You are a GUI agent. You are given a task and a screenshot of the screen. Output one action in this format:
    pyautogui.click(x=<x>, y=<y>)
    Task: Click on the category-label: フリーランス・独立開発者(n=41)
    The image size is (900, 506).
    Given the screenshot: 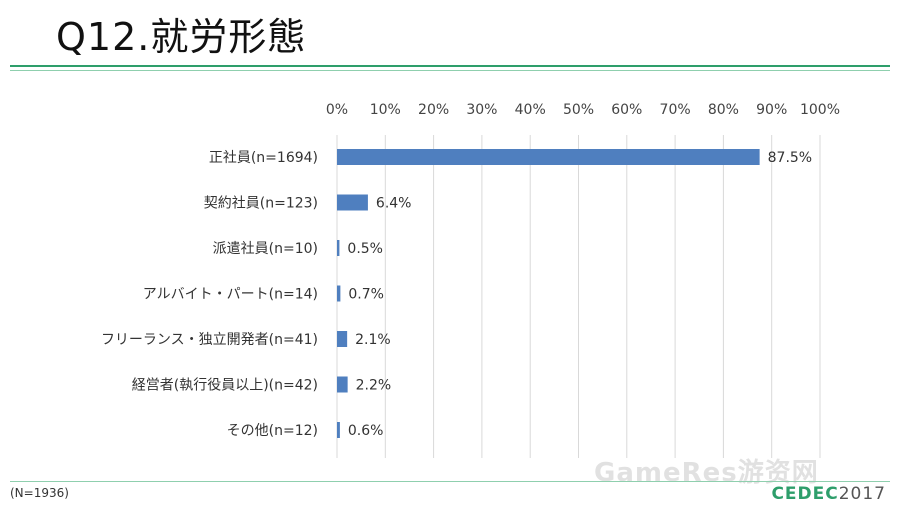 What is the action you would take?
    pyautogui.click(x=209, y=340)
    